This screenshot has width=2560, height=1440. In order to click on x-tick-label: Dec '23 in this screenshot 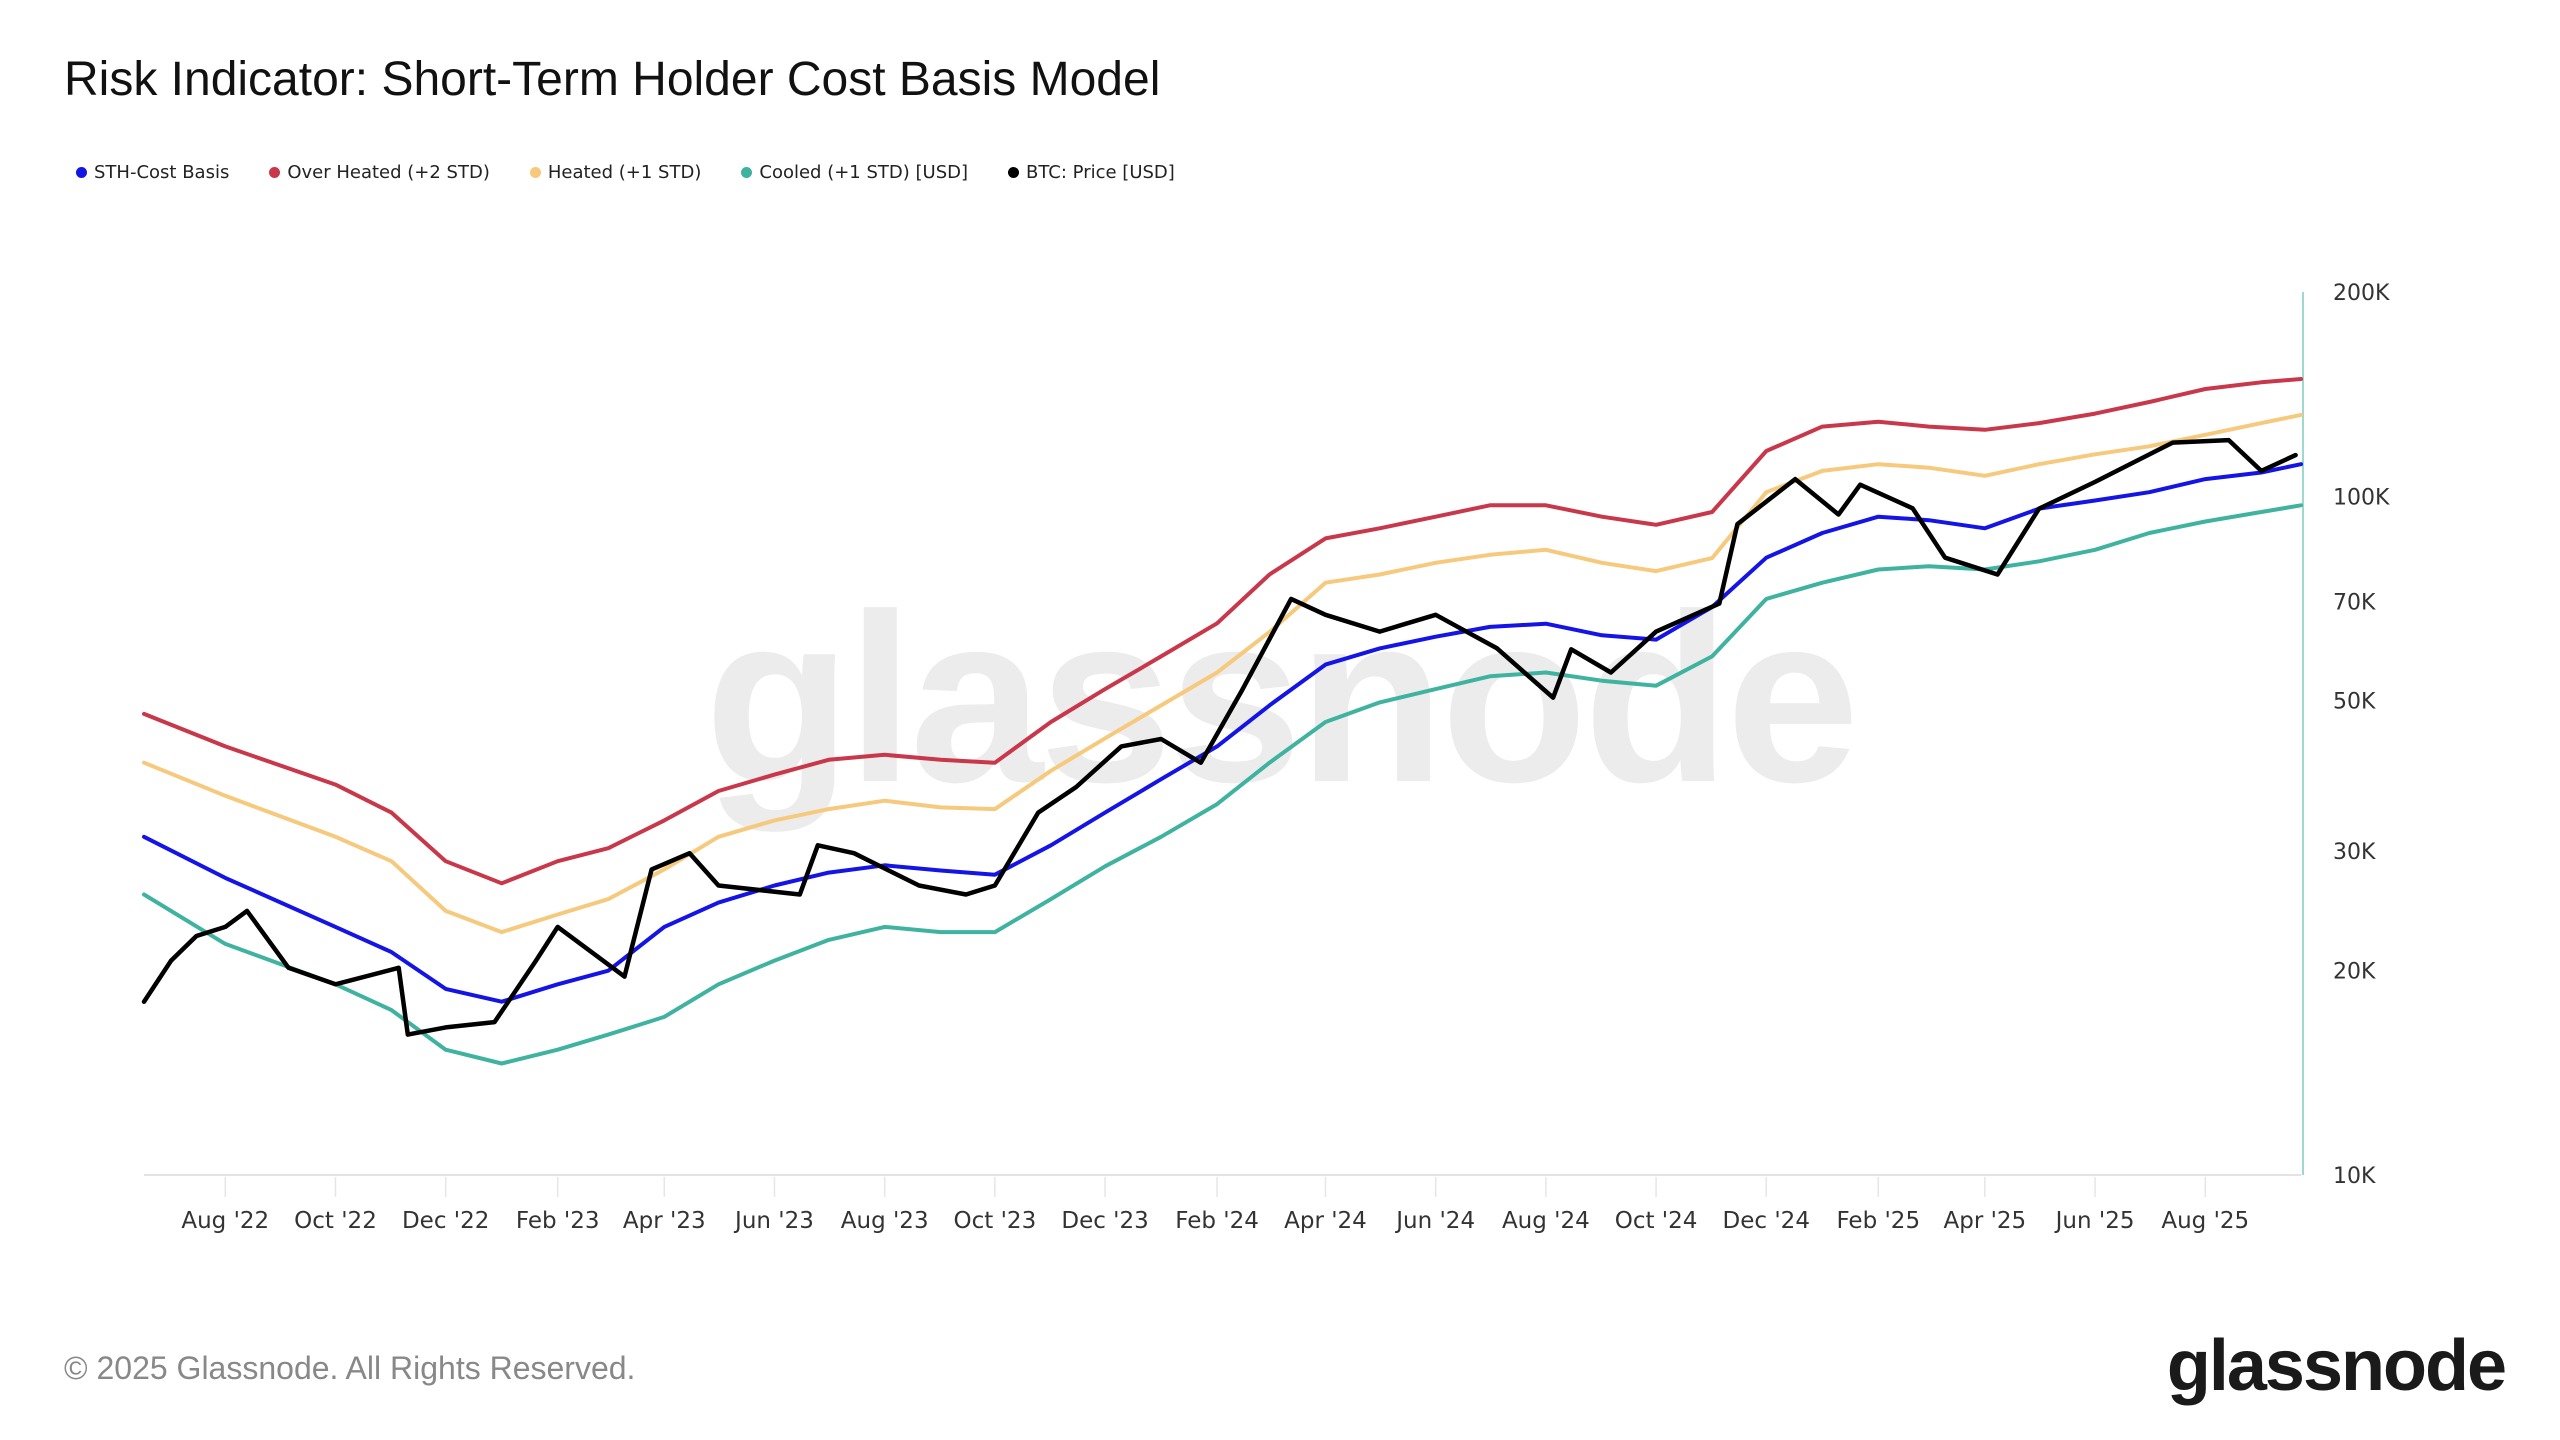, I will do `click(1104, 1221)`.